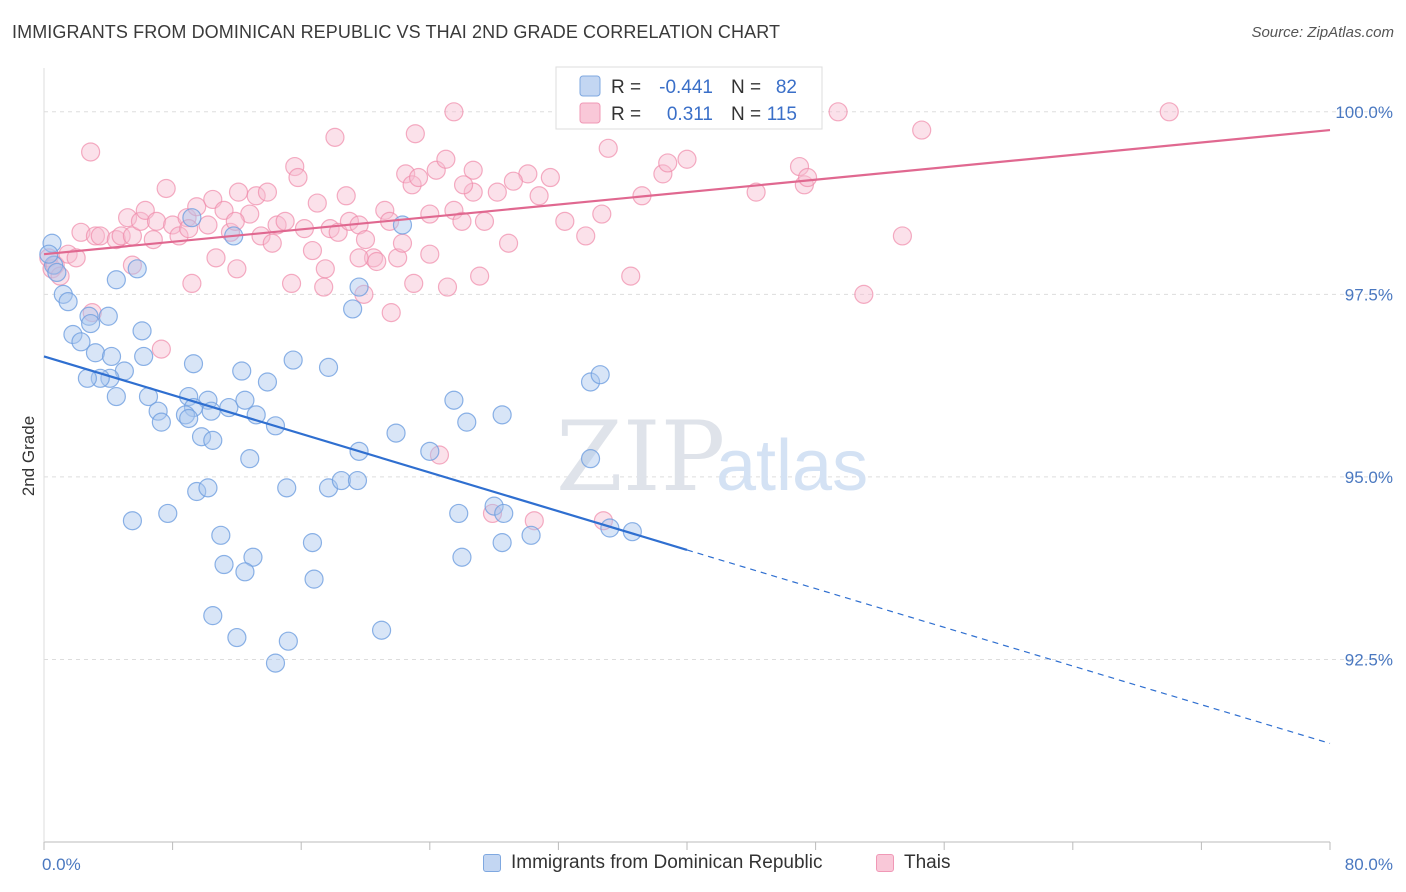  What do you see at coordinates (687, 192) in the screenshot?
I see `thais-trend-line` at bounding box center [687, 192].